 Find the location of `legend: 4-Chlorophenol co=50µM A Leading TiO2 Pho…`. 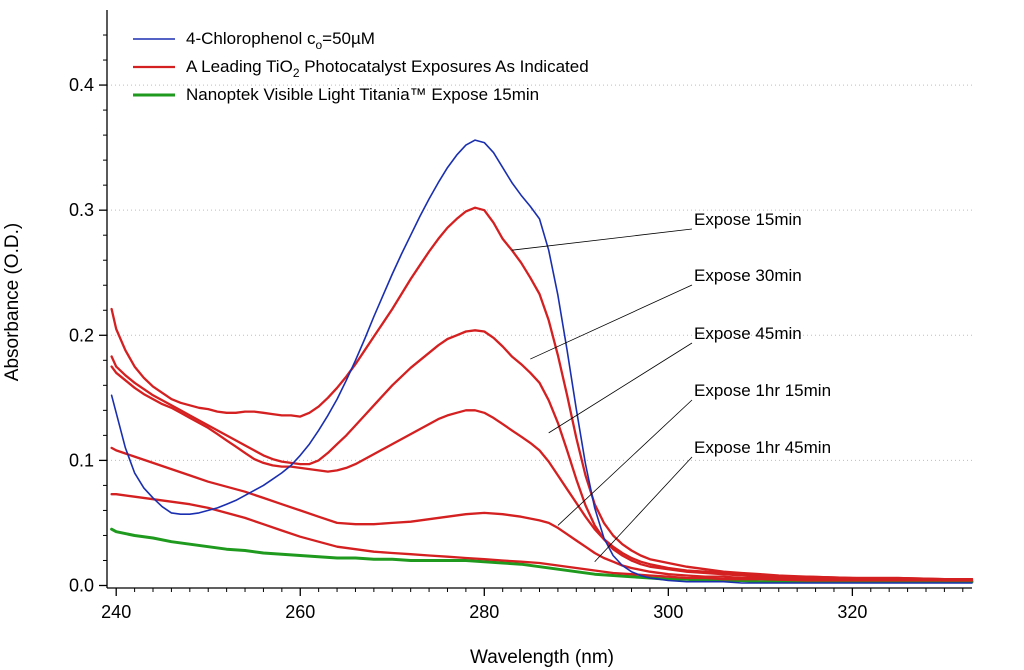

legend: 4-Chlorophenol co=50µM A Leading TiO2 Pho… is located at coordinates (361, 66).